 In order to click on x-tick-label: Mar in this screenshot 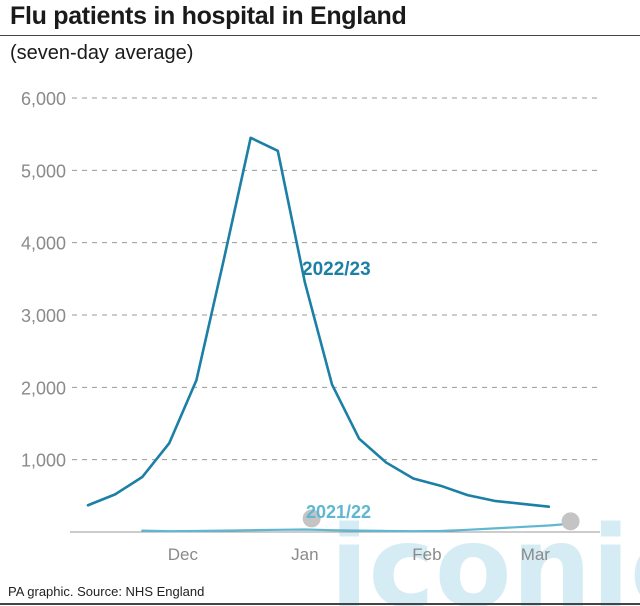, I will do `click(536, 554)`.